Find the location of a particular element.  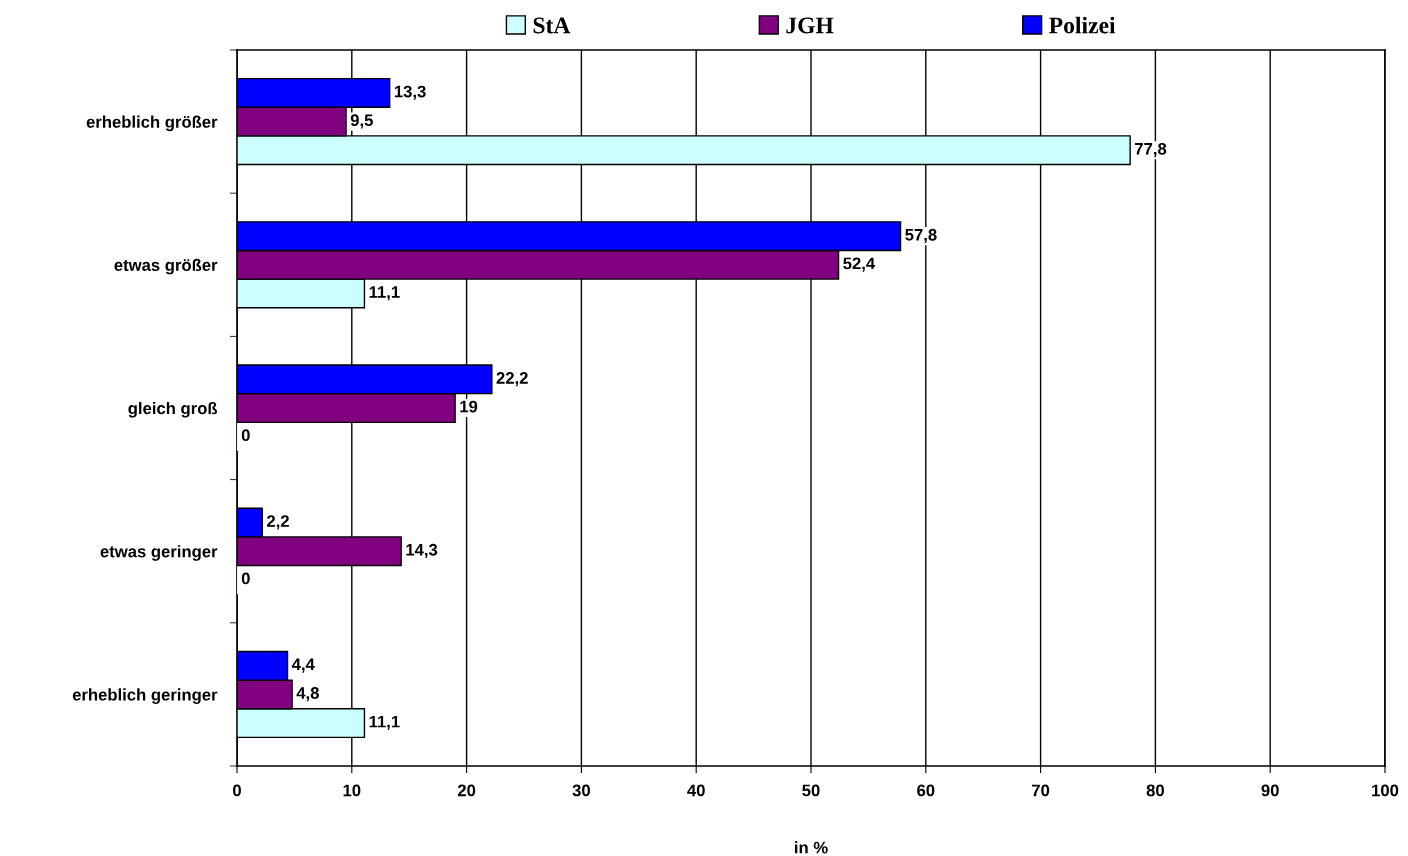

x-tick-label: 10 is located at coordinates (352, 790).